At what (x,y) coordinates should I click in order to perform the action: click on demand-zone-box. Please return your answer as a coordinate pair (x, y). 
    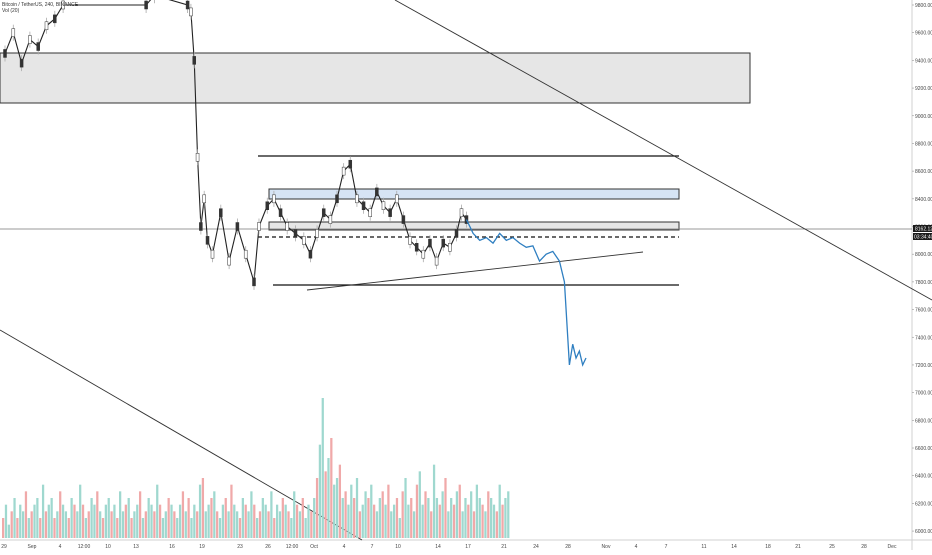
    Looking at the image, I should click on (474, 194).